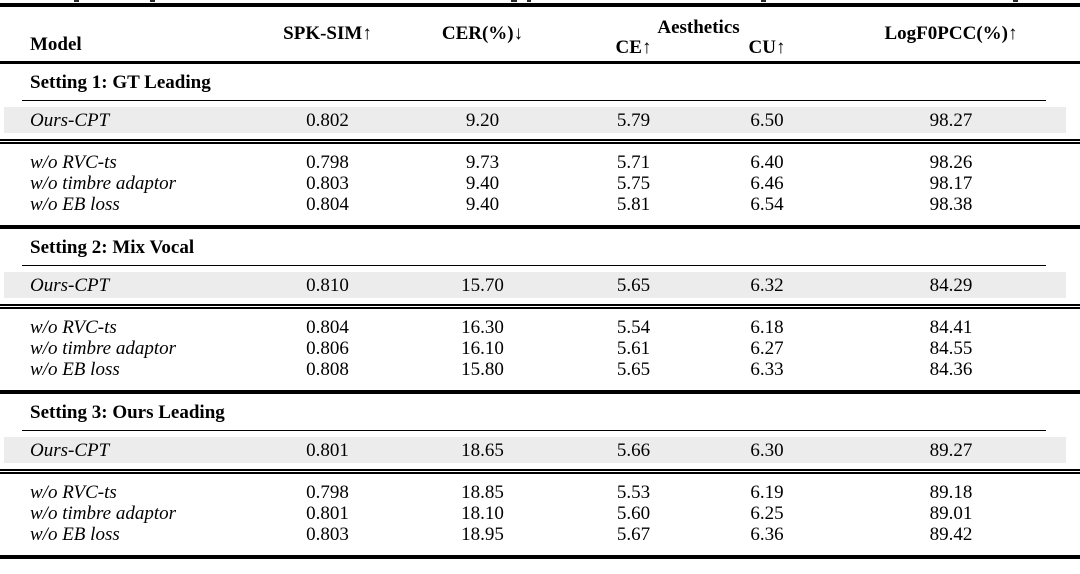  Describe the element at coordinates (951, 285) in the screenshot. I see `cell-logf0pcc: 84.29` at that location.